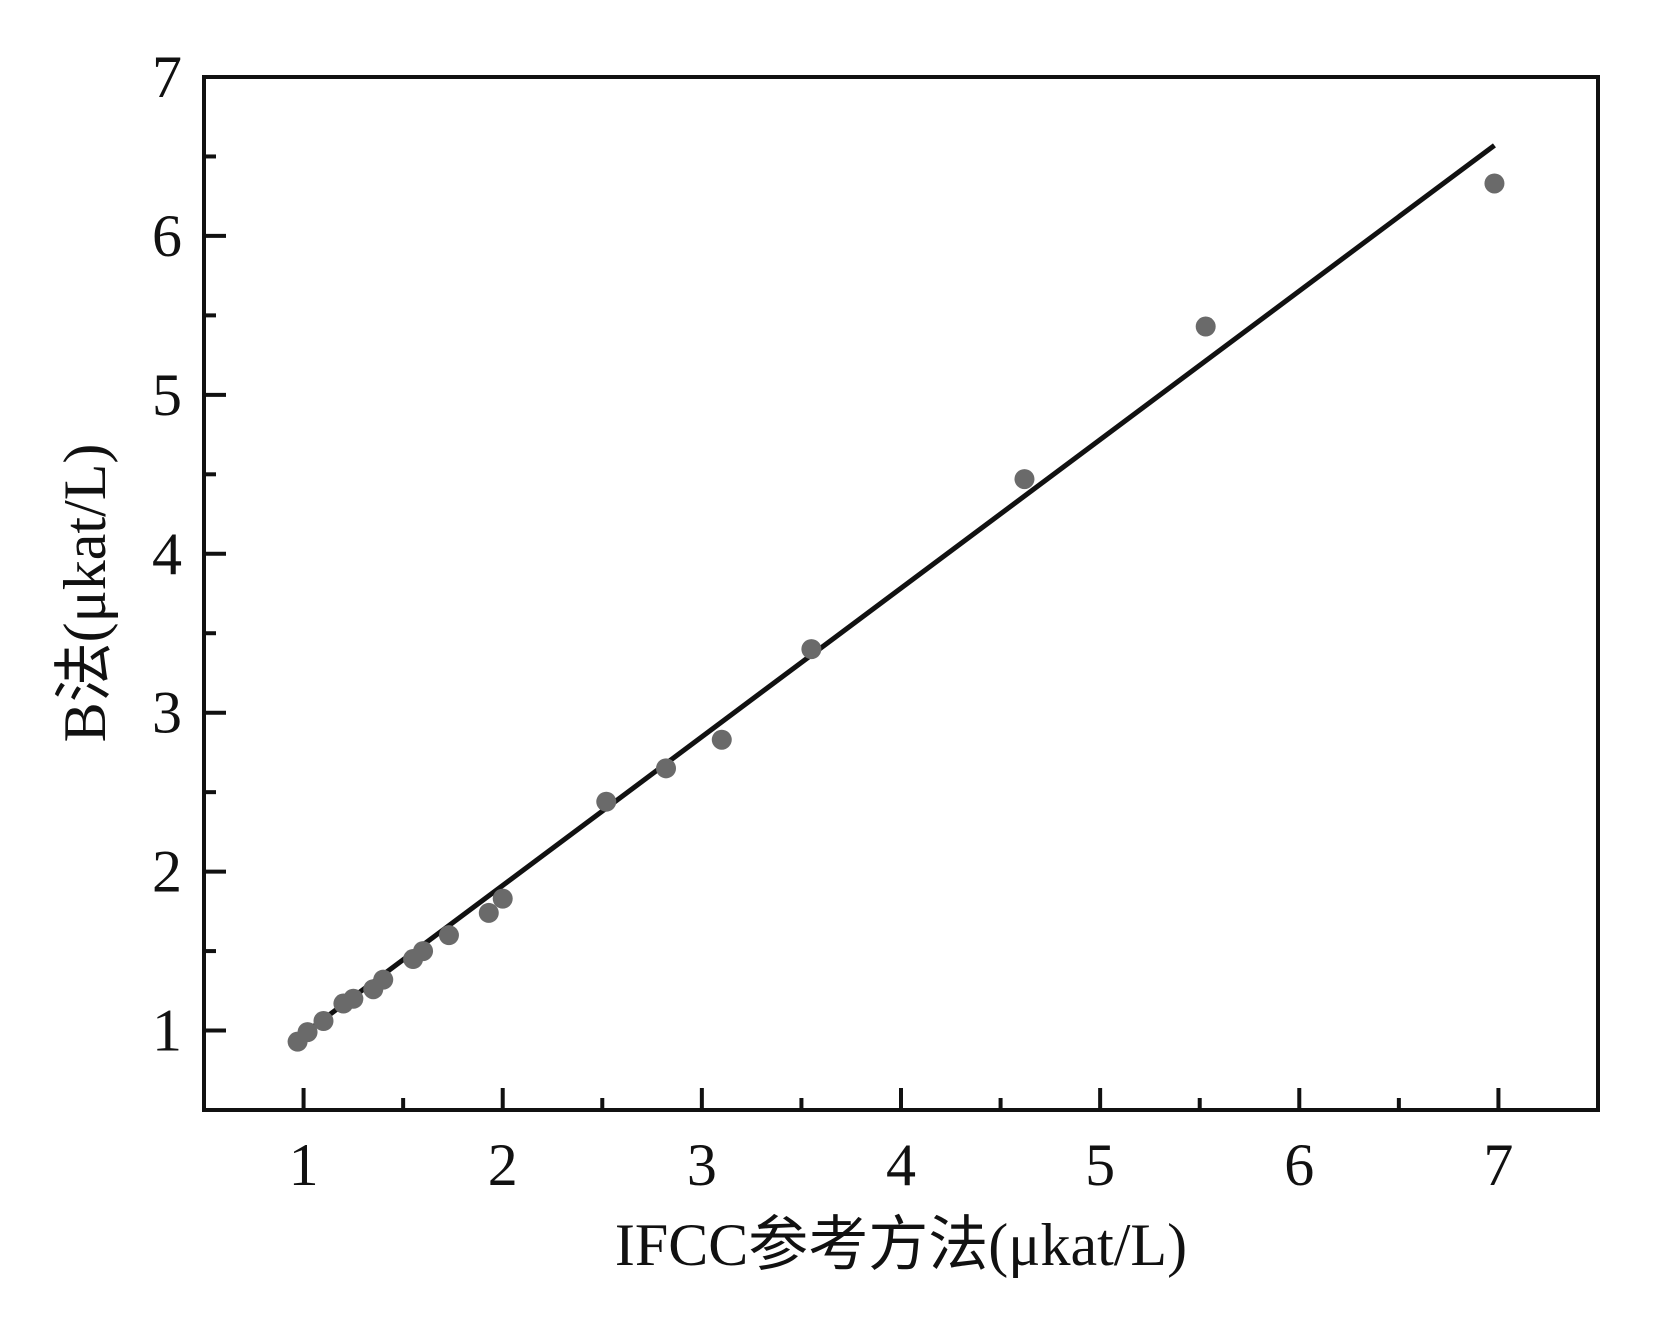 This screenshot has width=1653, height=1322. I want to click on x-tick-label: 6, so click(1299, 1165).